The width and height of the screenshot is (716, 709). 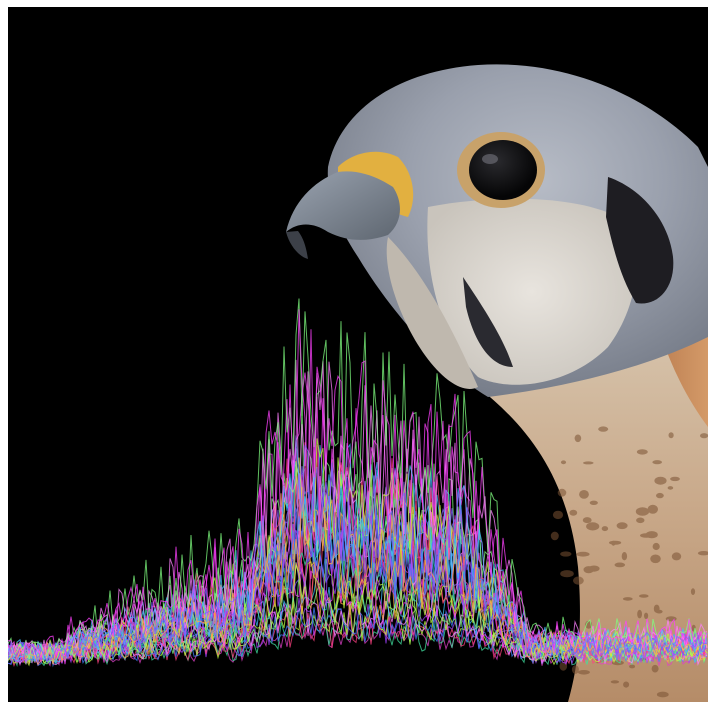 What do you see at coordinates (488, 322) in the screenshot?
I see `kestrel-ear-mark` at bounding box center [488, 322].